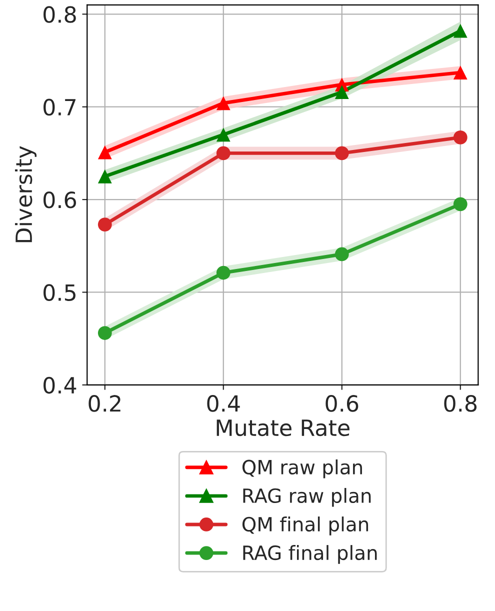  I want to click on x-tick-label: 0.2, so click(104, 403).